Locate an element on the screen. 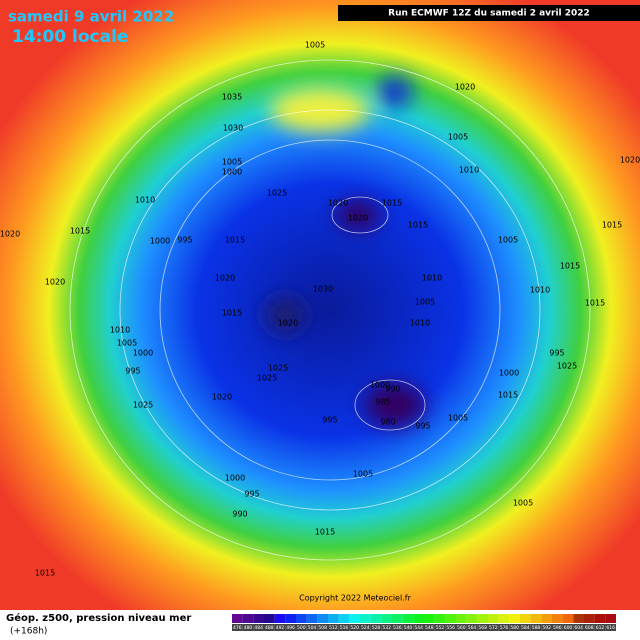  colorbar-label: 556 is located at coordinates (450, 628).